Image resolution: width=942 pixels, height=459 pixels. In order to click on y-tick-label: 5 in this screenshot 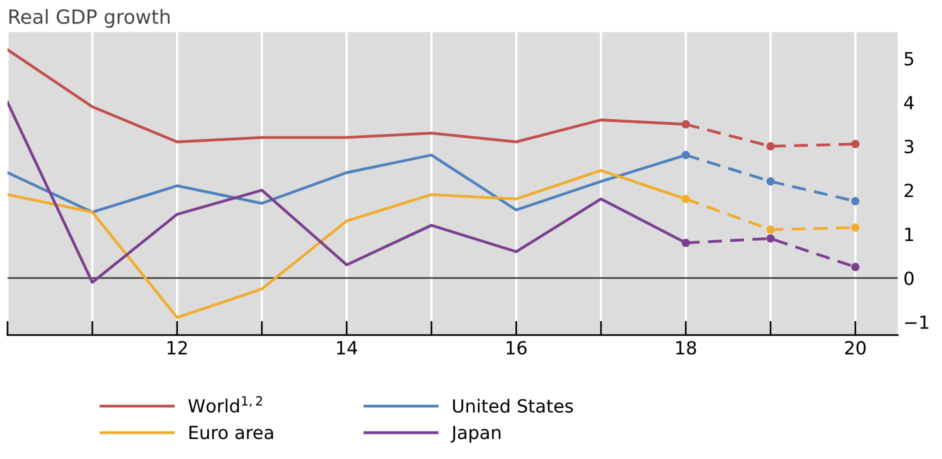, I will do `click(909, 59)`.